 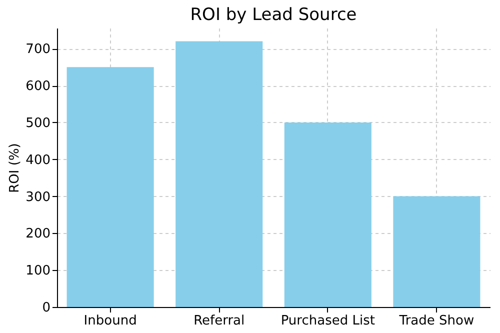 I want to click on y-tick-label: 100, so click(x=38, y=271).